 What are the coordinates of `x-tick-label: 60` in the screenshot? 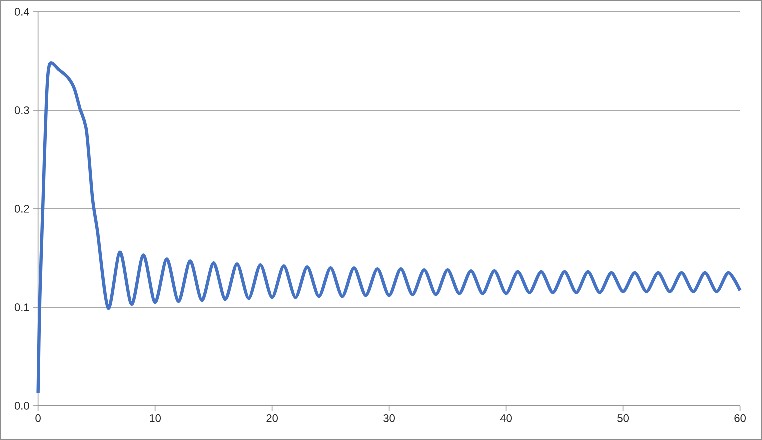 It's located at (740, 418).